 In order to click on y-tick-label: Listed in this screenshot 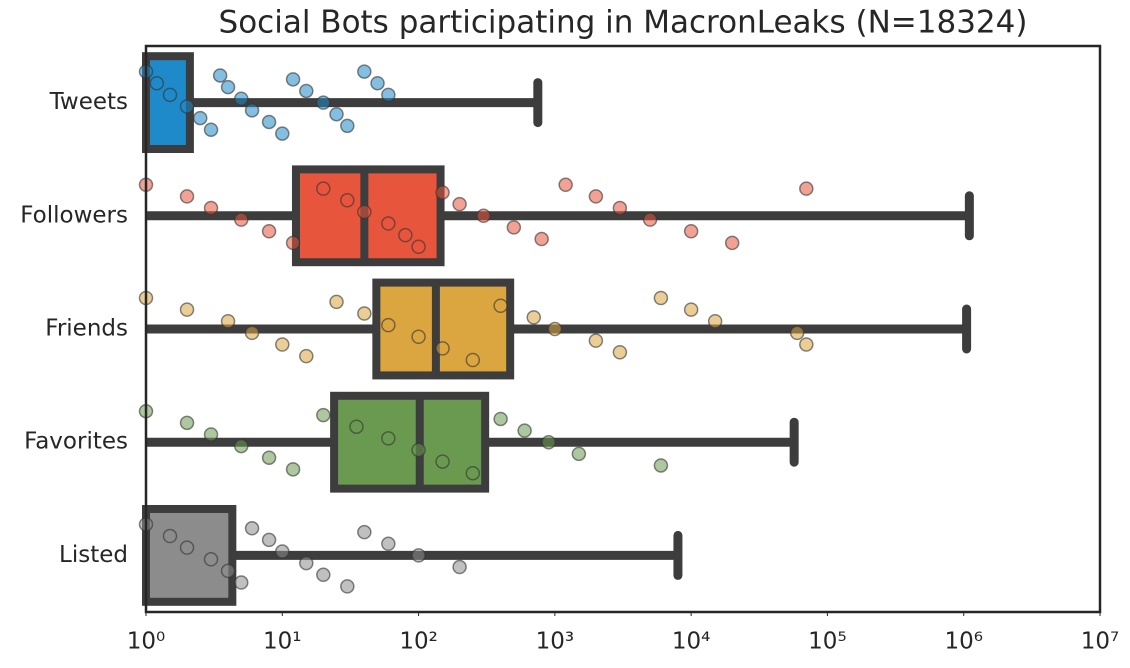, I will do `click(93, 555)`.